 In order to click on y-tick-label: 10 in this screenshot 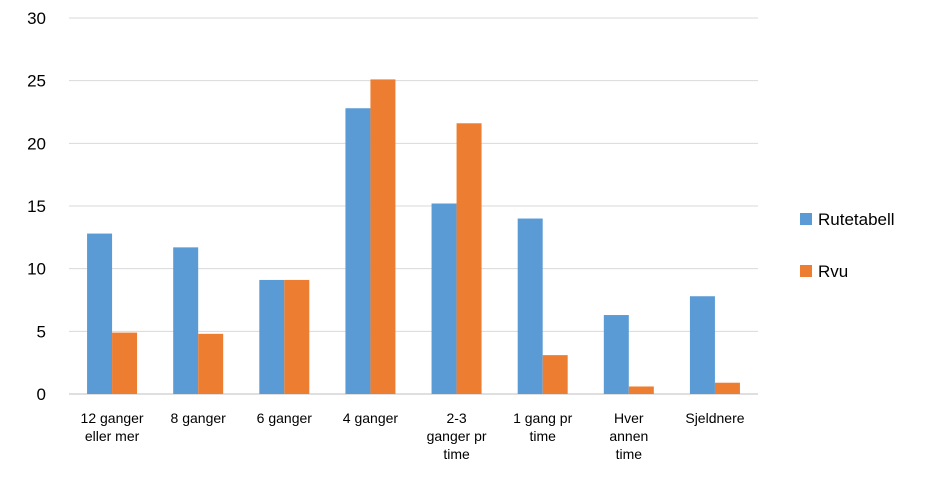, I will do `click(36, 269)`.